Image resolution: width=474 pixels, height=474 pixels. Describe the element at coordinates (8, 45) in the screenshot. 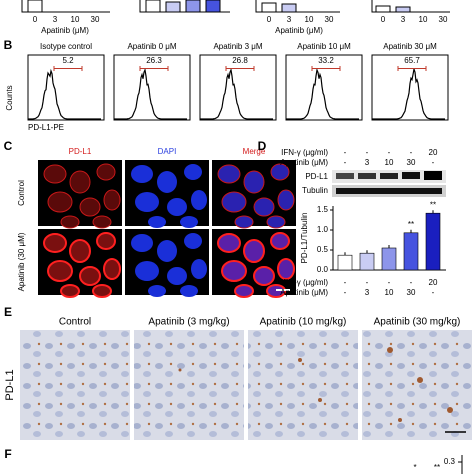

I see `panel-label: B` at that location.